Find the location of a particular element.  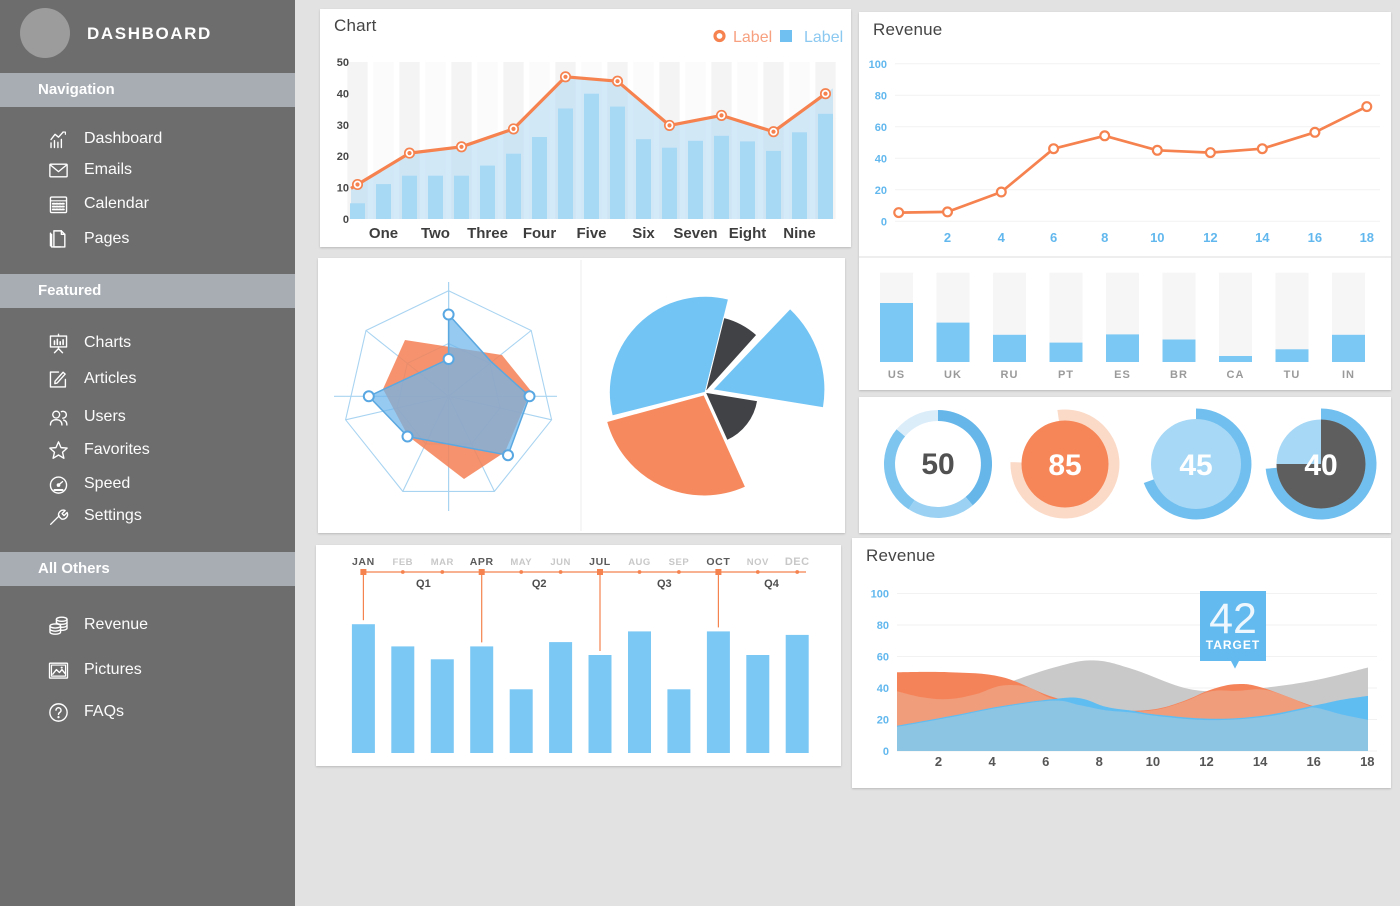

svg-text: 42 is located at coordinates (1233, 619).